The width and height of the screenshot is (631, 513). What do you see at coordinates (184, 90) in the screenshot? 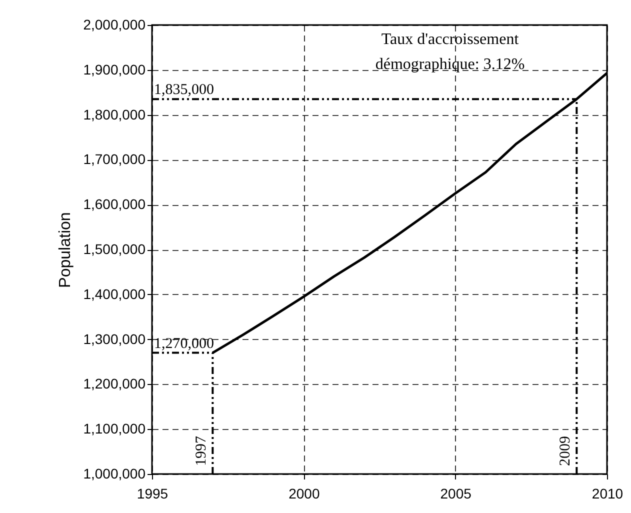
I see `ref-line-label: 1,835,000` at bounding box center [184, 90].